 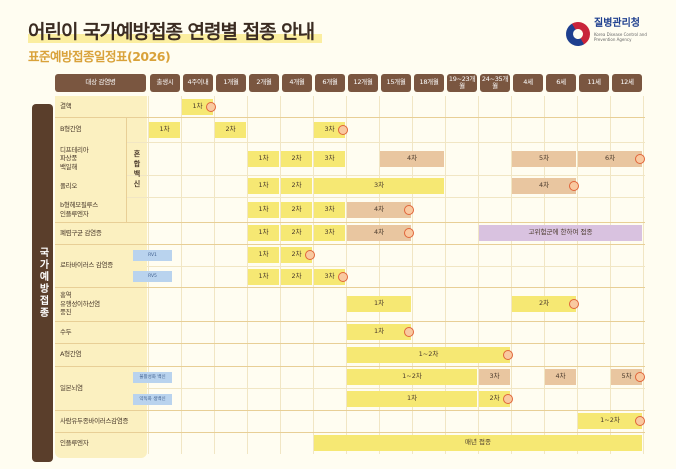 I want to click on vaccine-type-badge: 불활성화 백신, so click(x=152, y=377).